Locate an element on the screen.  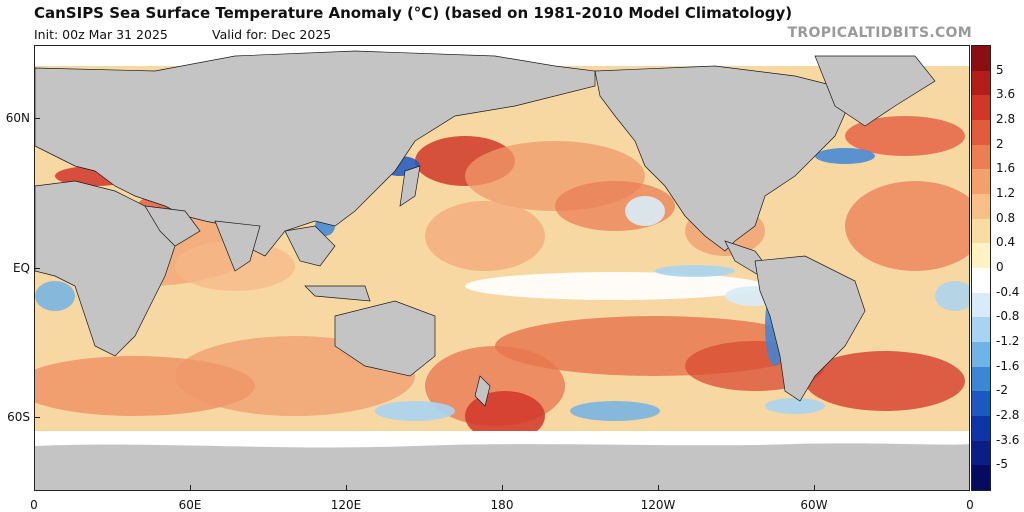
se-asia-land is located at coordinates (310, 246).